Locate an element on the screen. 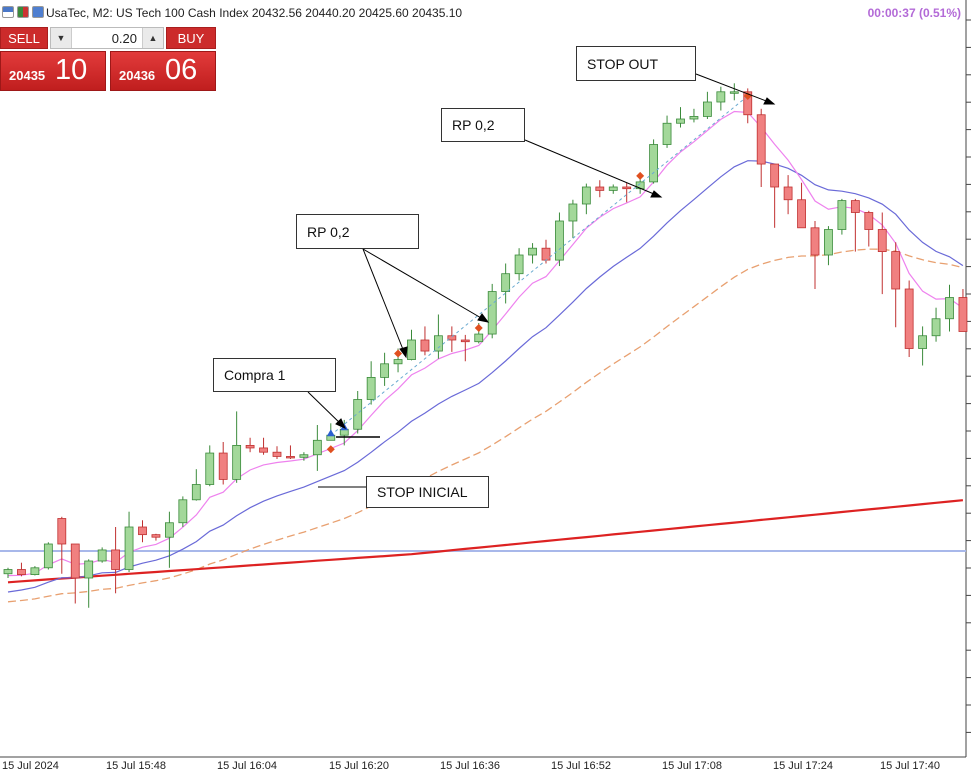  indicator-icon is located at coordinates (38, 12).